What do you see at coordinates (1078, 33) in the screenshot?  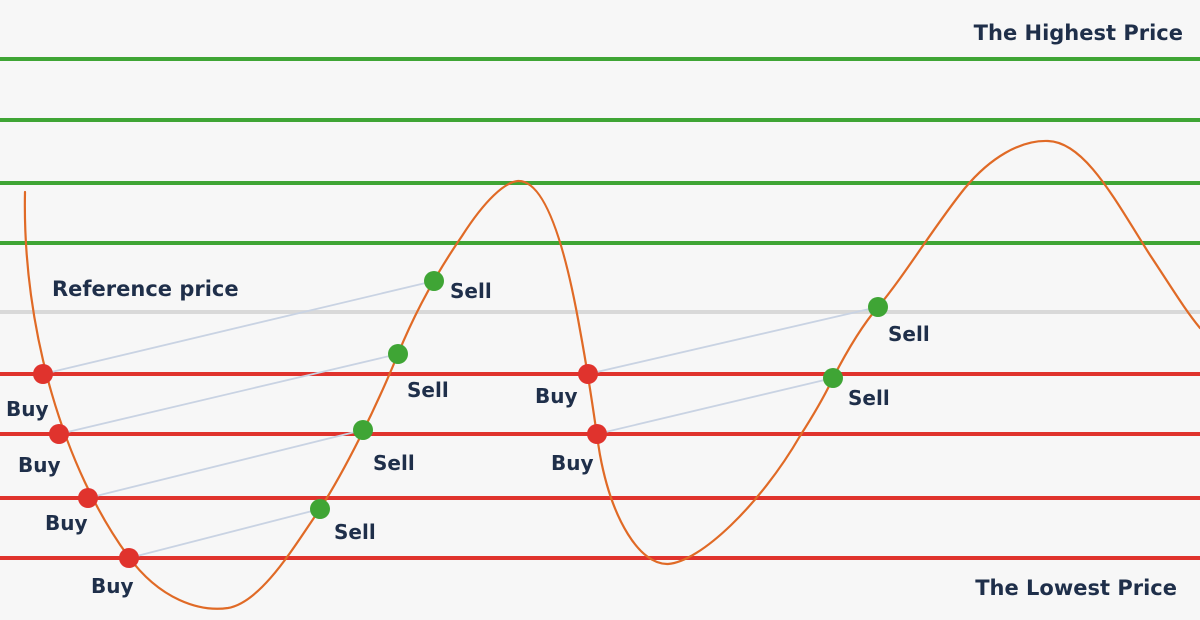 I see `highest-price-label: The Highest Price` at bounding box center [1078, 33].